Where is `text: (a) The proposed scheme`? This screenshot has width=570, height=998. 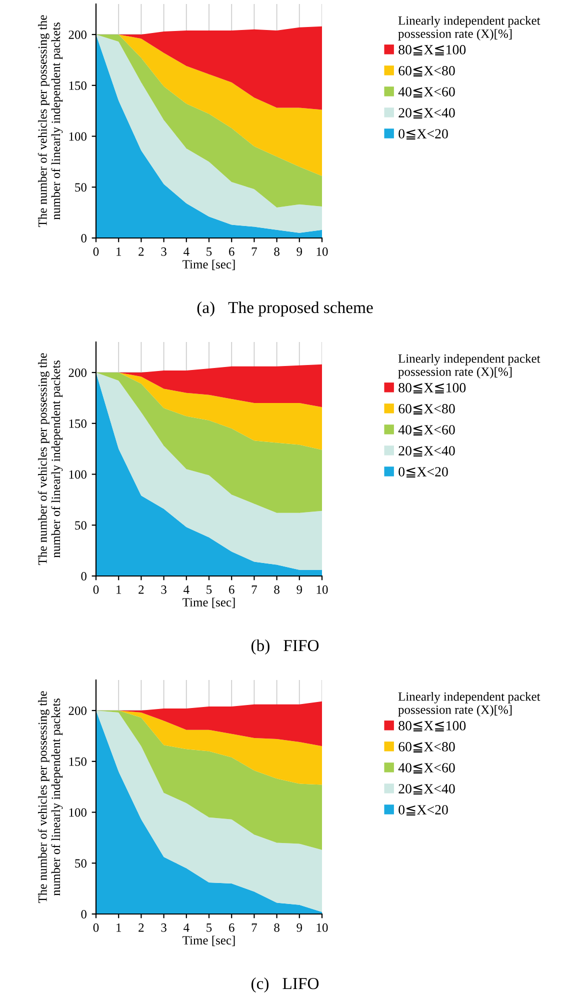 text: (a) The proposed scheme is located at coordinates (285, 309).